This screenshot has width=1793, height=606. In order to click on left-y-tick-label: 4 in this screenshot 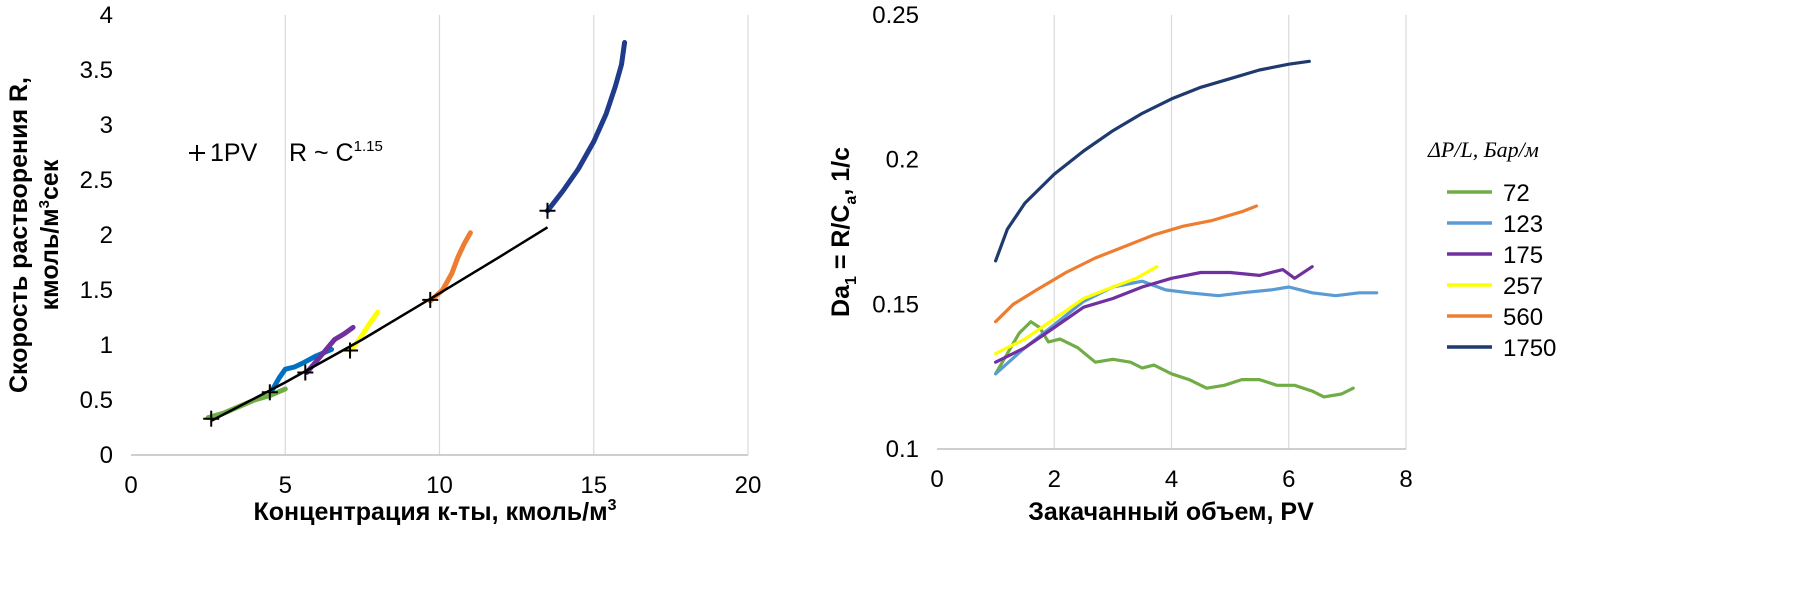, I will do `click(106, 15)`.